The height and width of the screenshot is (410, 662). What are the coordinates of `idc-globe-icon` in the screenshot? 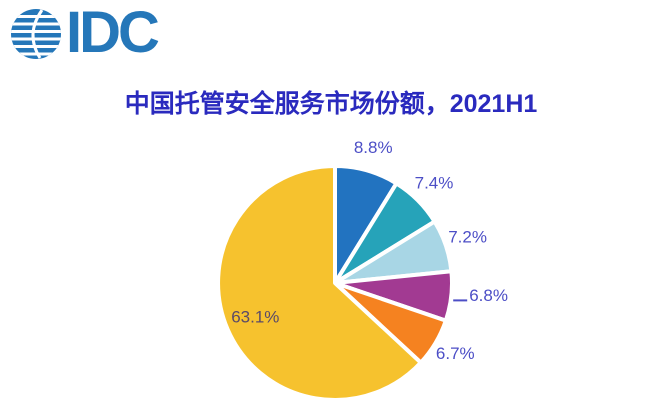 It's located at (36, 34).